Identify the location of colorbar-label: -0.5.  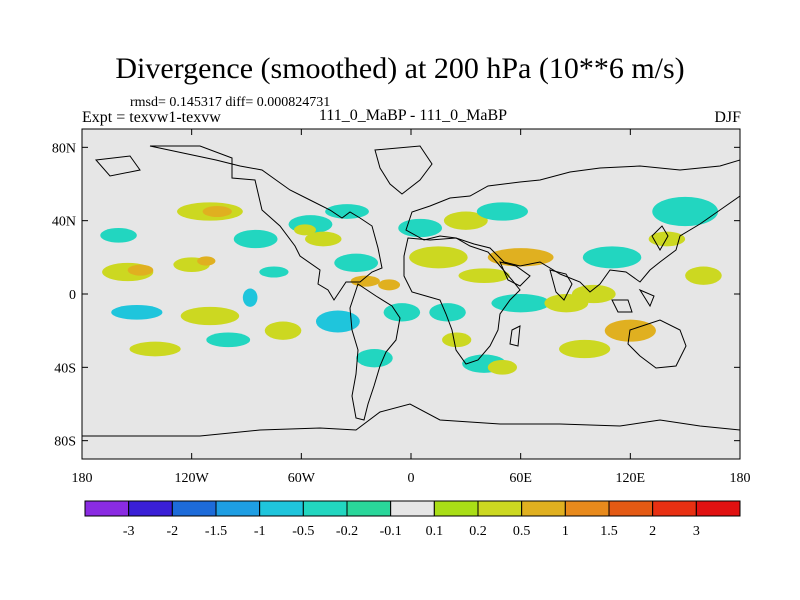
(303, 531).